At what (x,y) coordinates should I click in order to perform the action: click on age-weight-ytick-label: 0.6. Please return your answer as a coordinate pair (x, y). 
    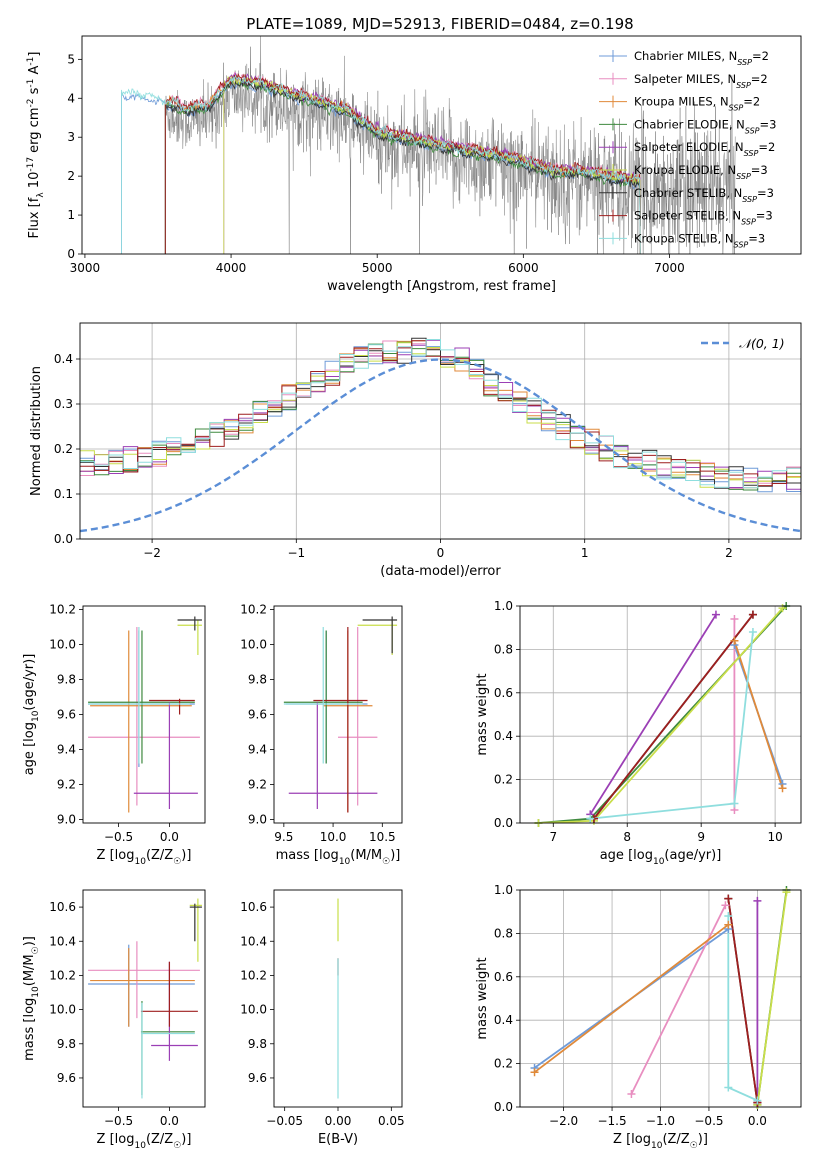
    Looking at the image, I should click on (503, 693).